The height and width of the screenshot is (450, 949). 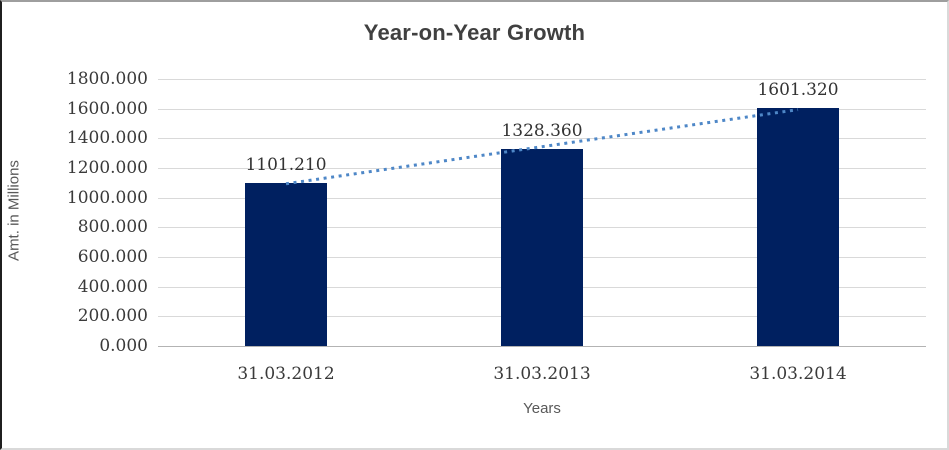 What do you see at coordinates (286, 374) in the screenshot?
I see `x-tick-label-31.03.2012: 31.03.2012` at bounding box center [286, 374].